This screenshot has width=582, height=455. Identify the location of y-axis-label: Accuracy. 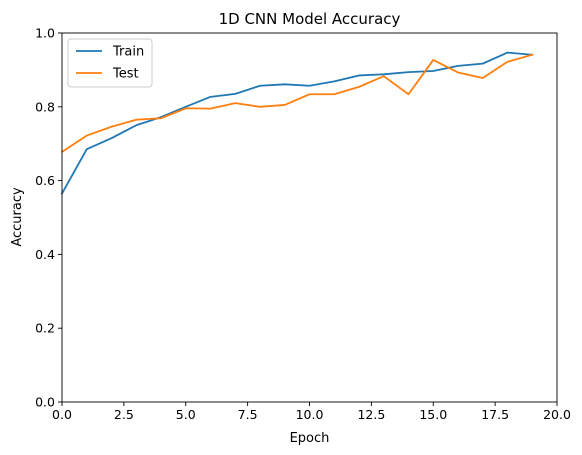
(17, 217).